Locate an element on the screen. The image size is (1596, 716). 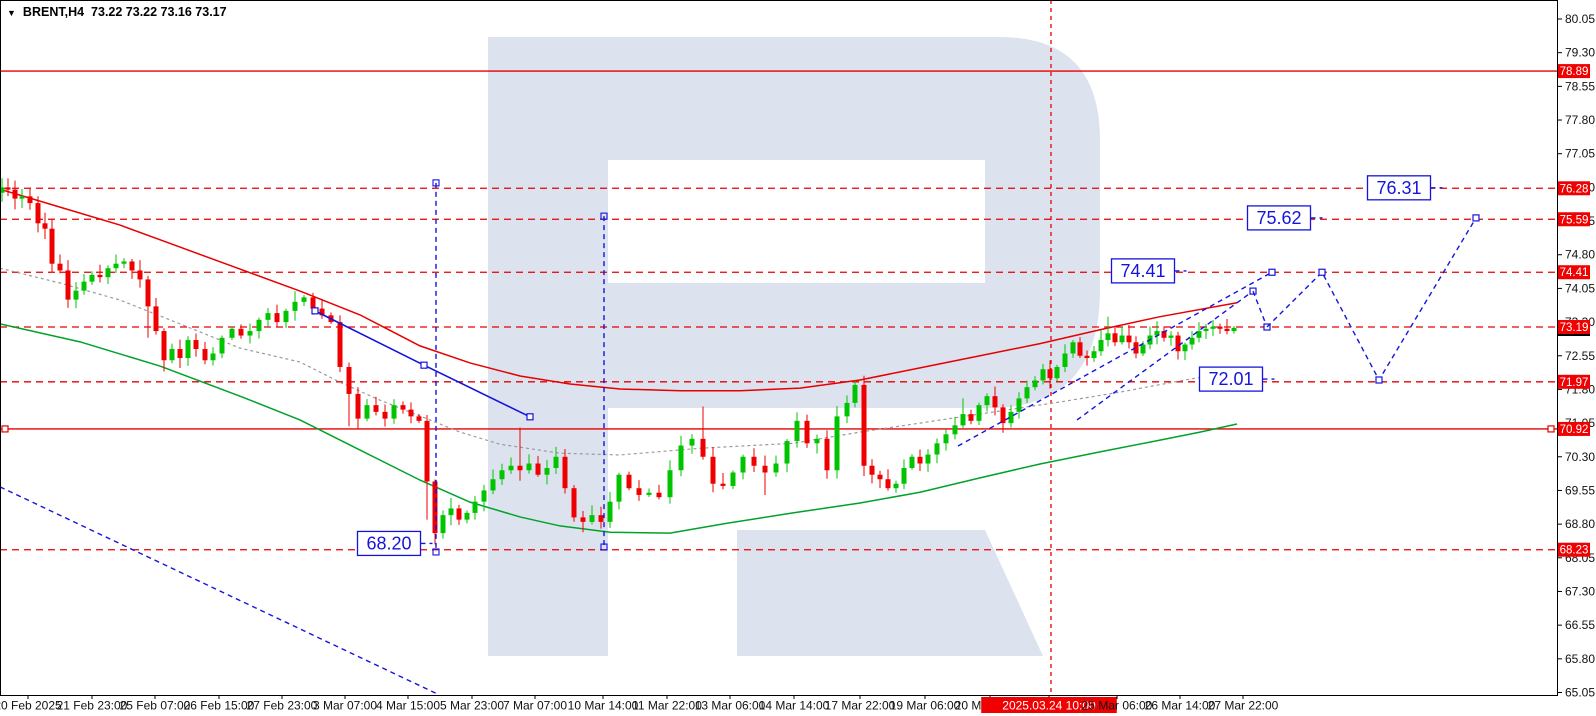
axis-price-label-text: 71.97 is located at coordinates (1574, 383).